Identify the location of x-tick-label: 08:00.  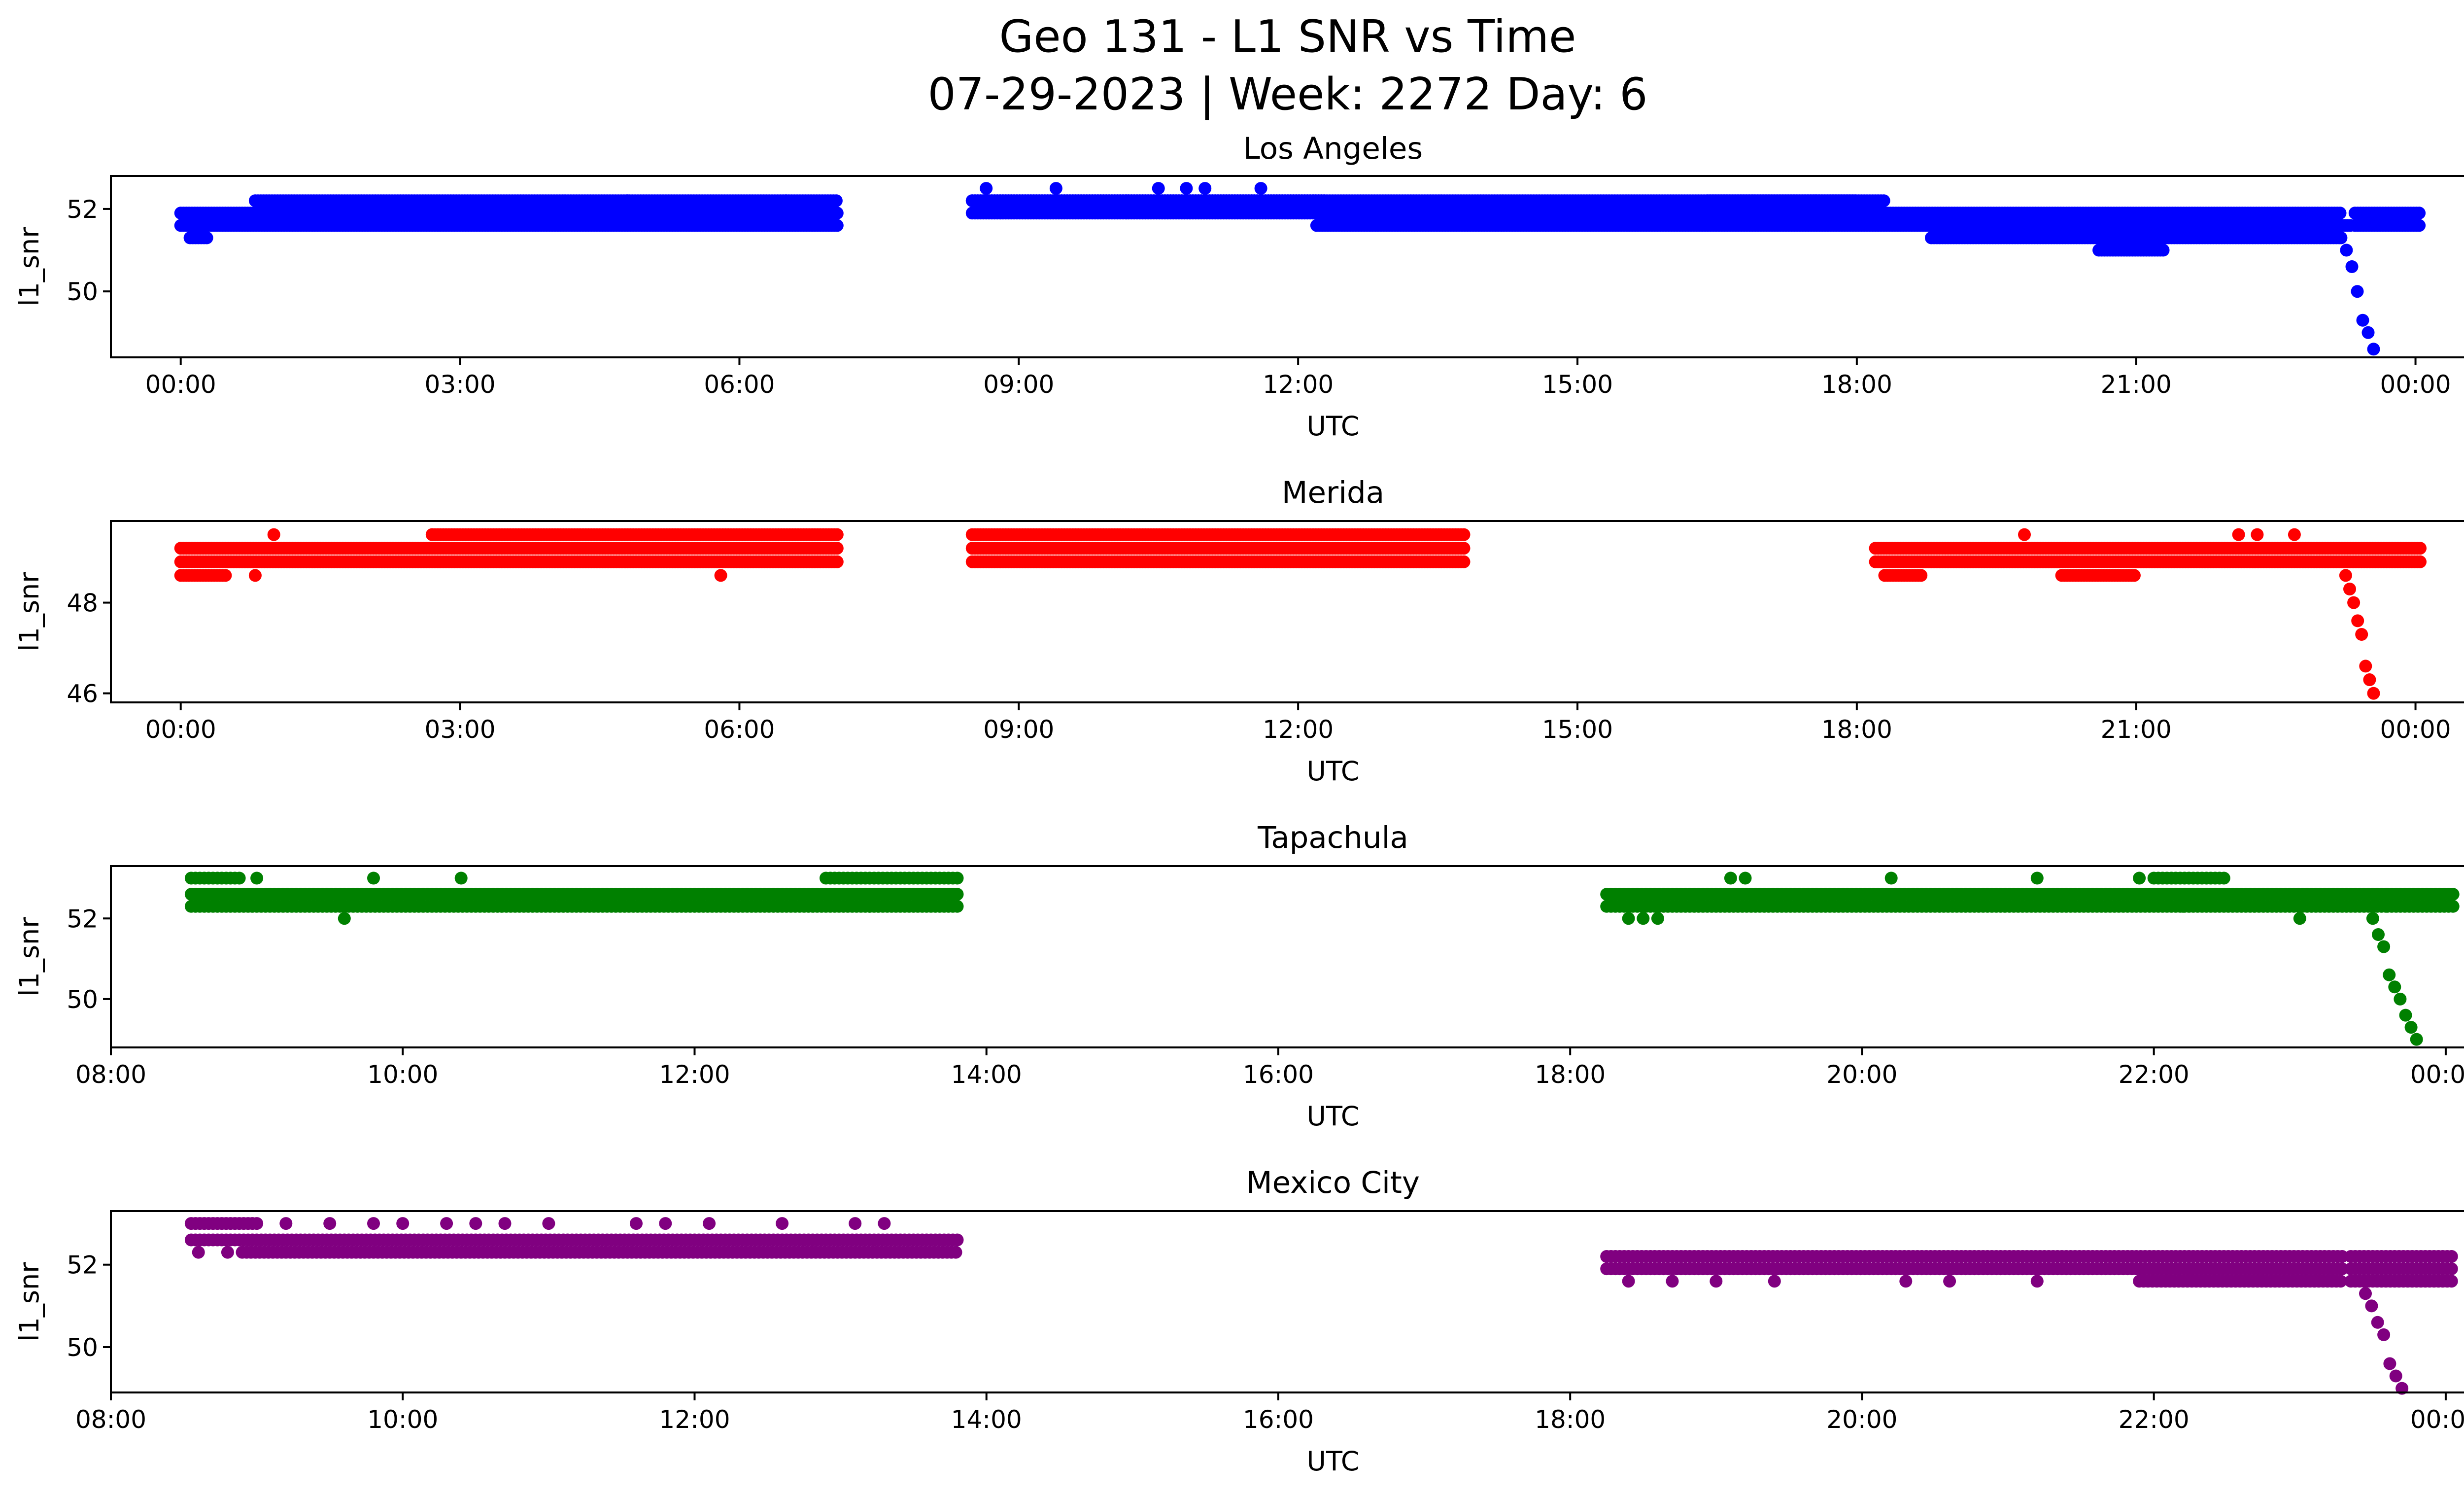
(110, 1074).